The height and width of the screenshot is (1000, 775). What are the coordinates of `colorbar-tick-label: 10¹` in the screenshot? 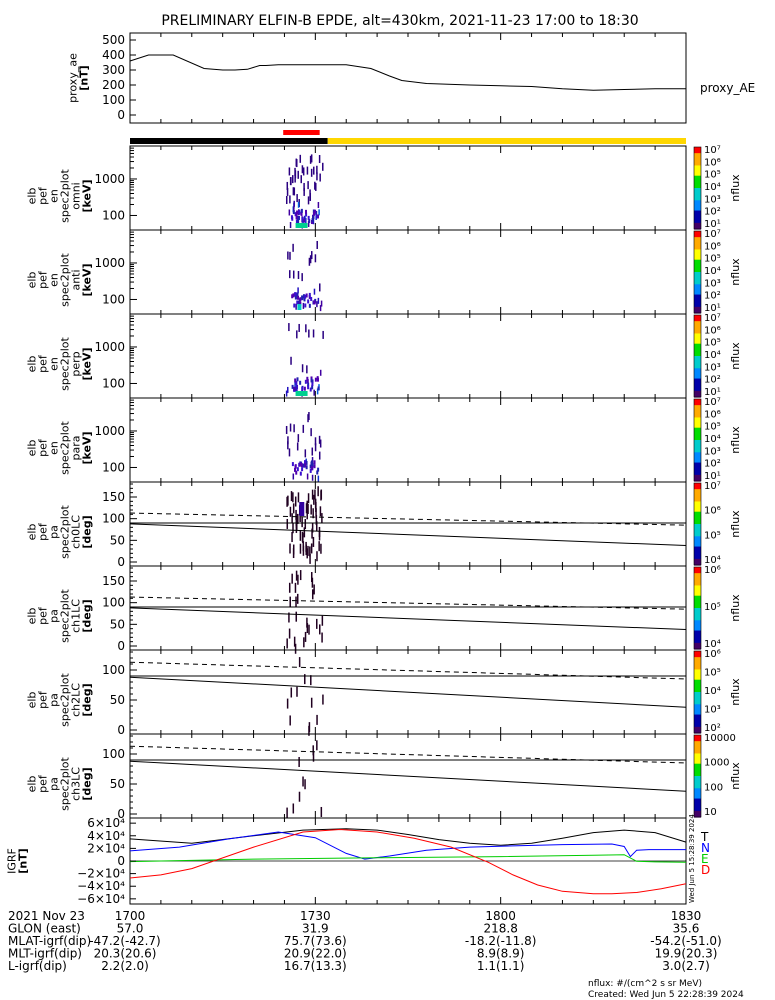 It's located at (712, 476).